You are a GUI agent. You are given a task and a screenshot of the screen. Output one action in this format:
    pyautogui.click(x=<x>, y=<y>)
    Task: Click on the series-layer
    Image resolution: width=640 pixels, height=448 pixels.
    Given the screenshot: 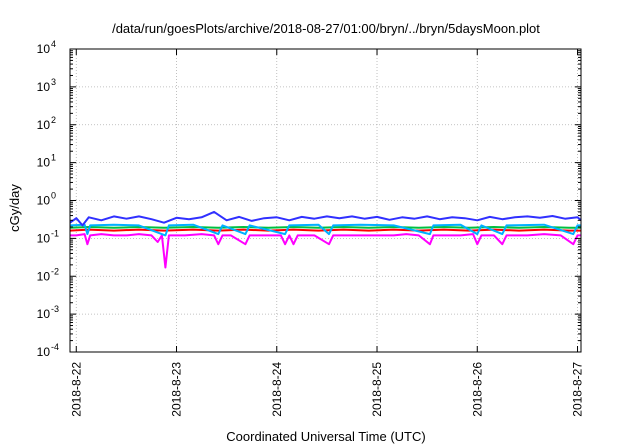 What is the action you would take?
    pyautogui.click(x=325, y=239)
    